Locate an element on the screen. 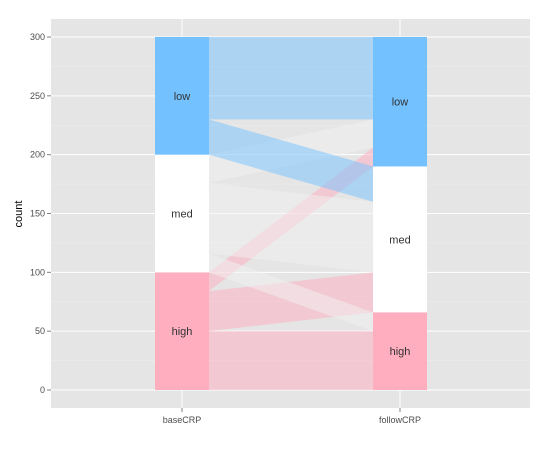  flow-low-to-med is located at coordinates (291, 160).